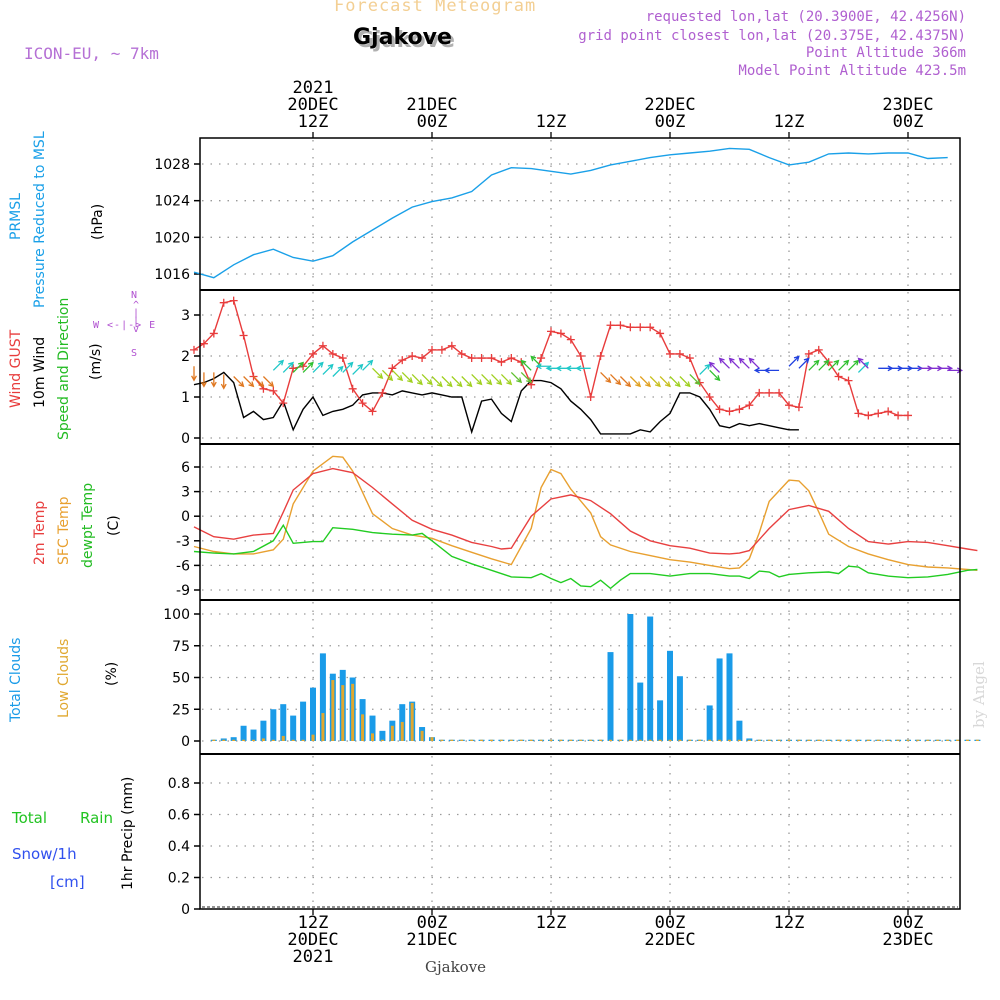 This screenshot has width=1000, height=1000. What do you see at coordinates (134, 295) in the screenshot?
I see `compass-north: N` at bounding box center [134, 295].